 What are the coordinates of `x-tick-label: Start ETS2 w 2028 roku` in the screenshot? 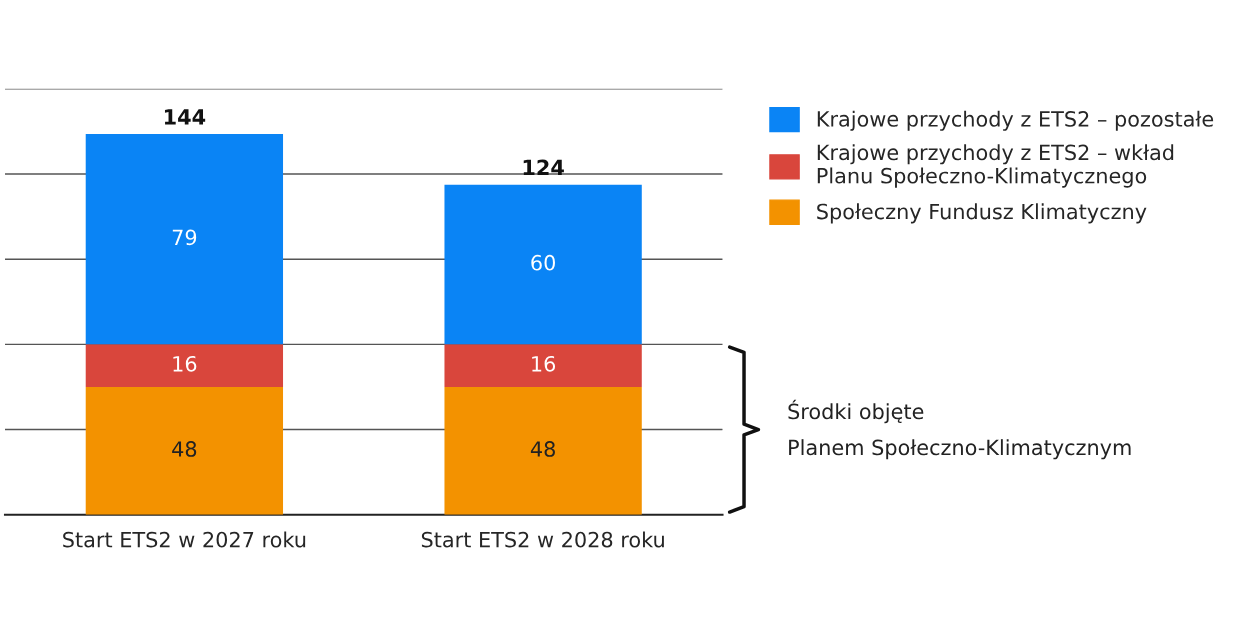 It's located at (542, 539).